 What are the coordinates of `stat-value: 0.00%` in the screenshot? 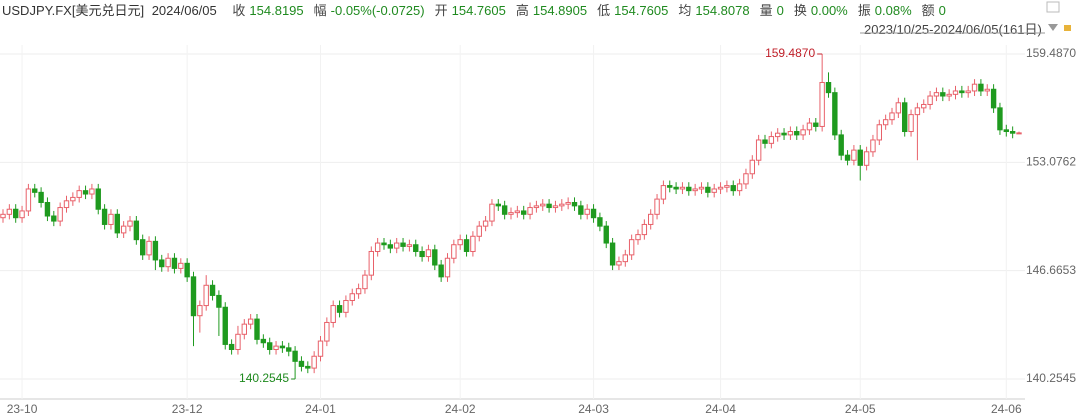 It's located at (829, 10).